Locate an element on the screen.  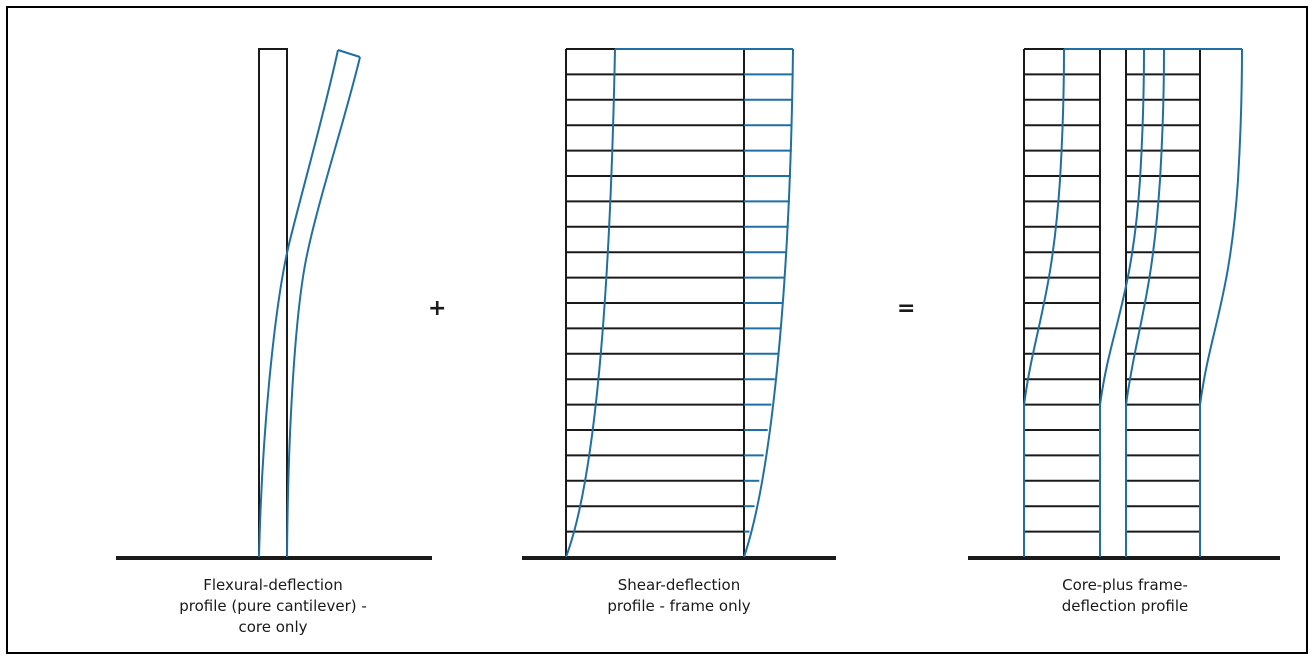
combined-caption: Core-plus frame- deflection profile is located at coordinates (1125, 596).